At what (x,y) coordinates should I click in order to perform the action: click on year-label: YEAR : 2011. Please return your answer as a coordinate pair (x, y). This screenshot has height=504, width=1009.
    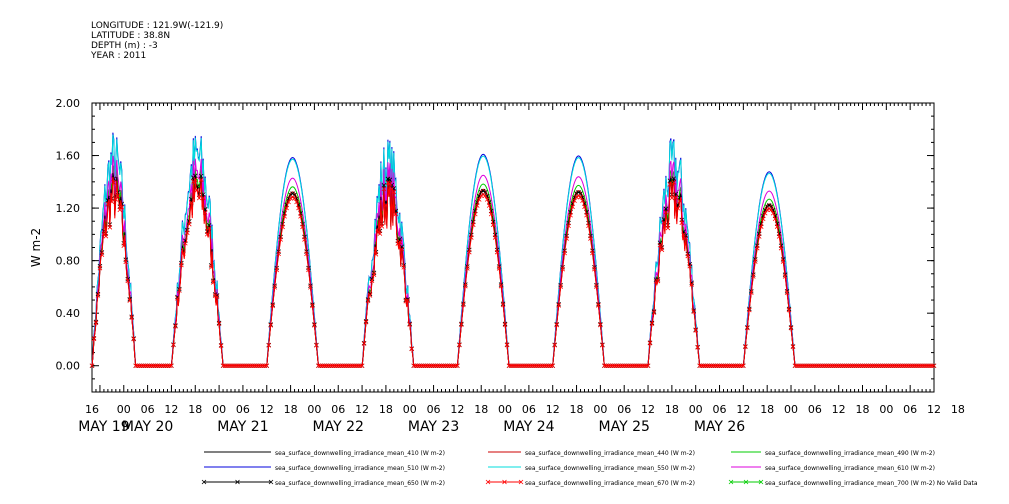
    Looking at the image, I should click on (119, 56).